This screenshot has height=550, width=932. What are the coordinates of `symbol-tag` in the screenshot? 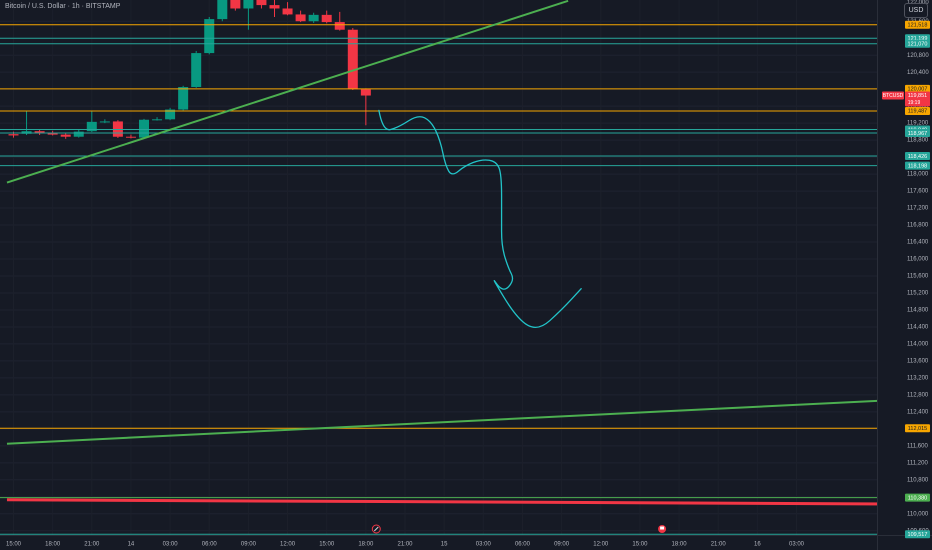 It's located at (893, 95).